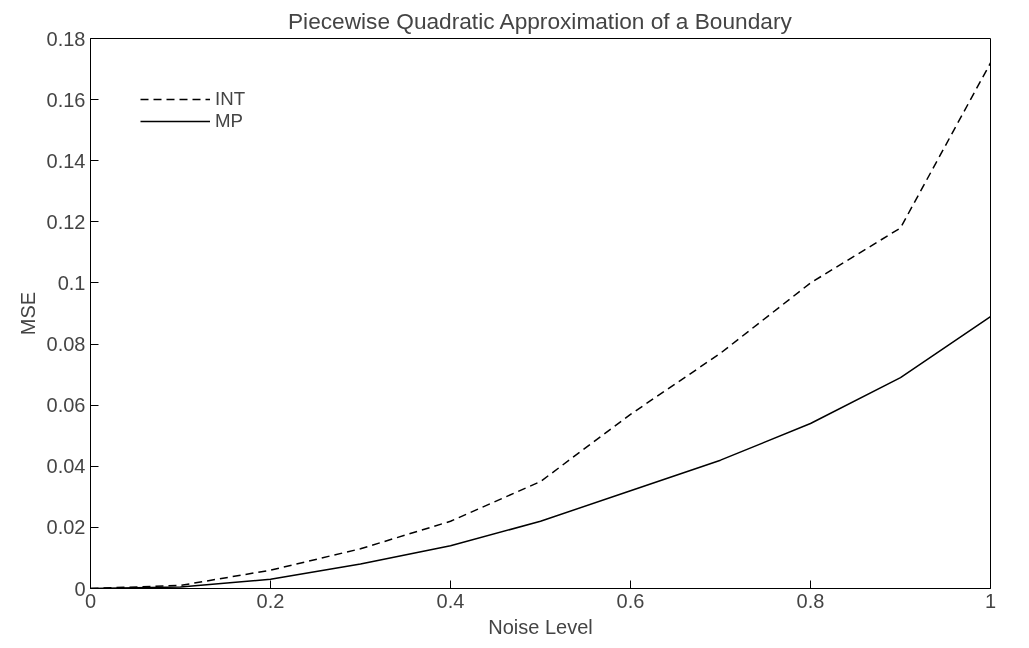 The height and width of the screenshot is (648, 1029). What do you see at coordinates (630, 600) in the screenshot?
I see `x-tick-label: 0.6` at bounding box center [630, 600].